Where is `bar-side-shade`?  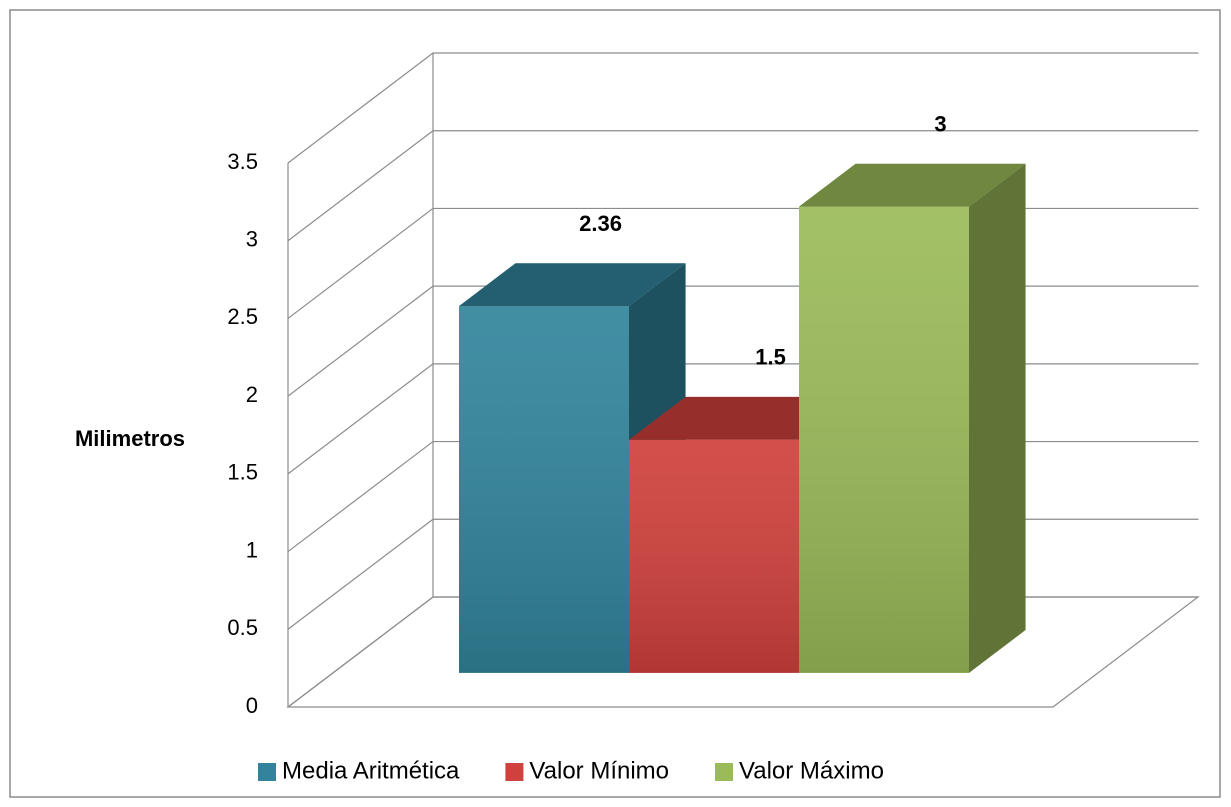 bar-side-shade is located at coordinates (997, 418).